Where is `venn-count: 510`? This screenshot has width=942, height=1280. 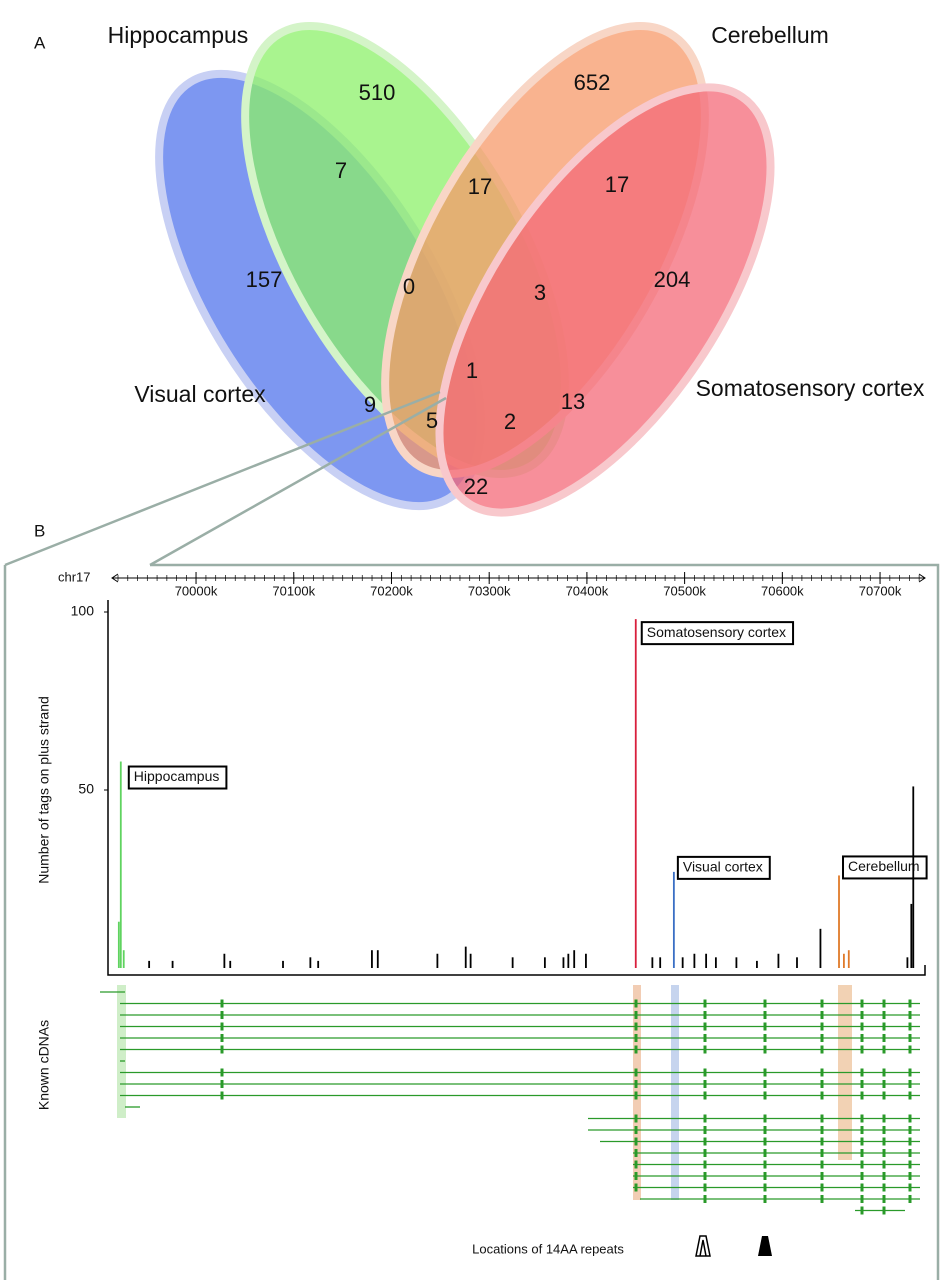
venn-count: 510 is located at coordinates (377, 92).